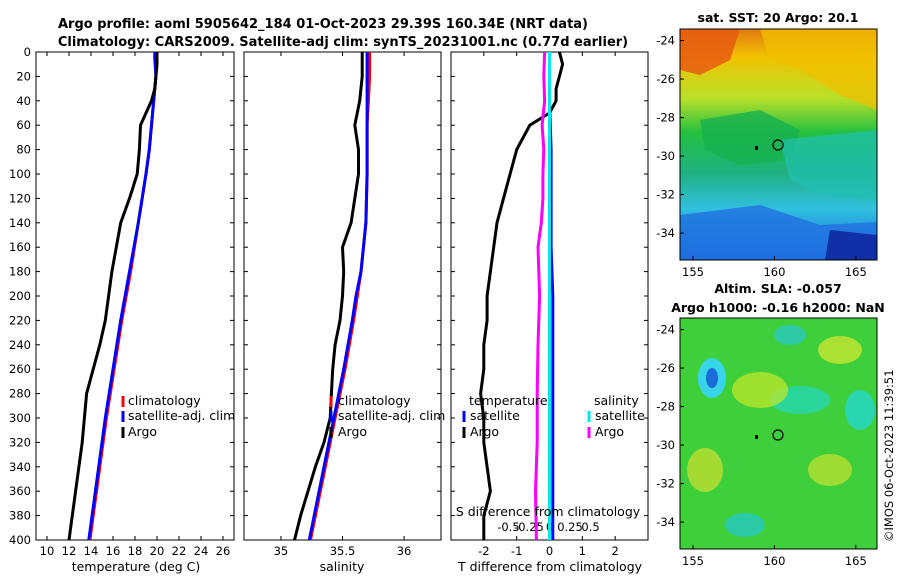 This screenshot has height=584, width=900. I want to click on sla-map-frame, so click(778, 433).